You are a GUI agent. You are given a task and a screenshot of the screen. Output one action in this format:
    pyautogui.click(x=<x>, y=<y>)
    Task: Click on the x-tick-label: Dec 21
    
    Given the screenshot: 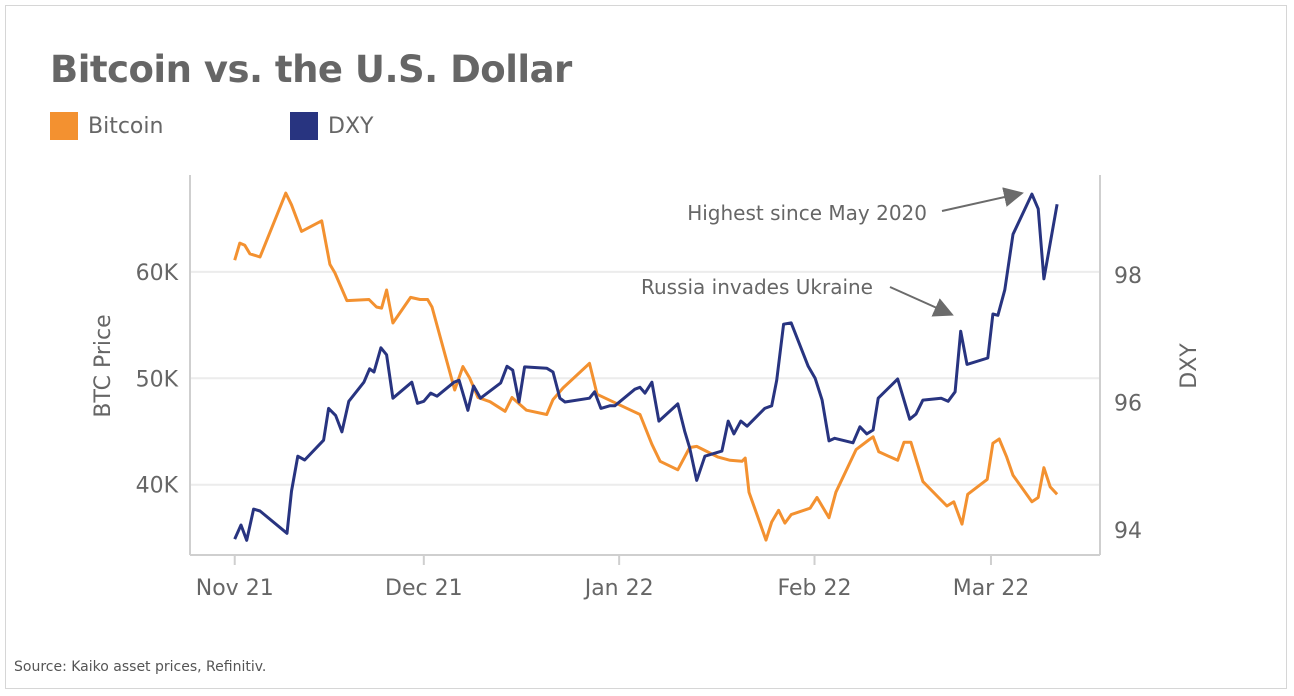 What is the action you would take?
    pyautogui.click(x=424, y=588)
    